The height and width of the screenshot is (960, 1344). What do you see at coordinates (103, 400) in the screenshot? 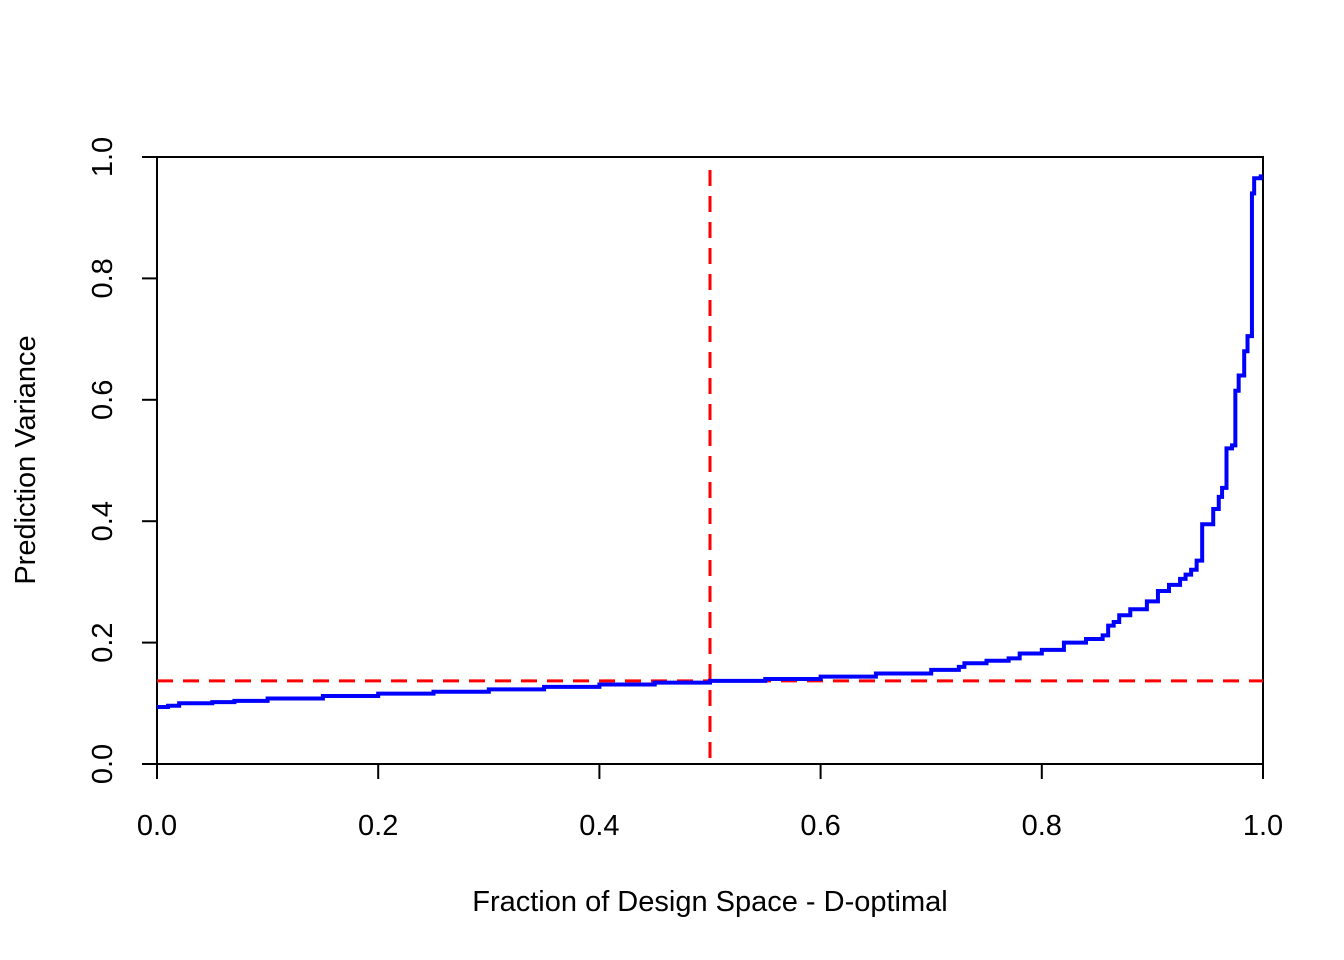
I see `y-tick-label: 0.6` at bounding box center [103, 400].